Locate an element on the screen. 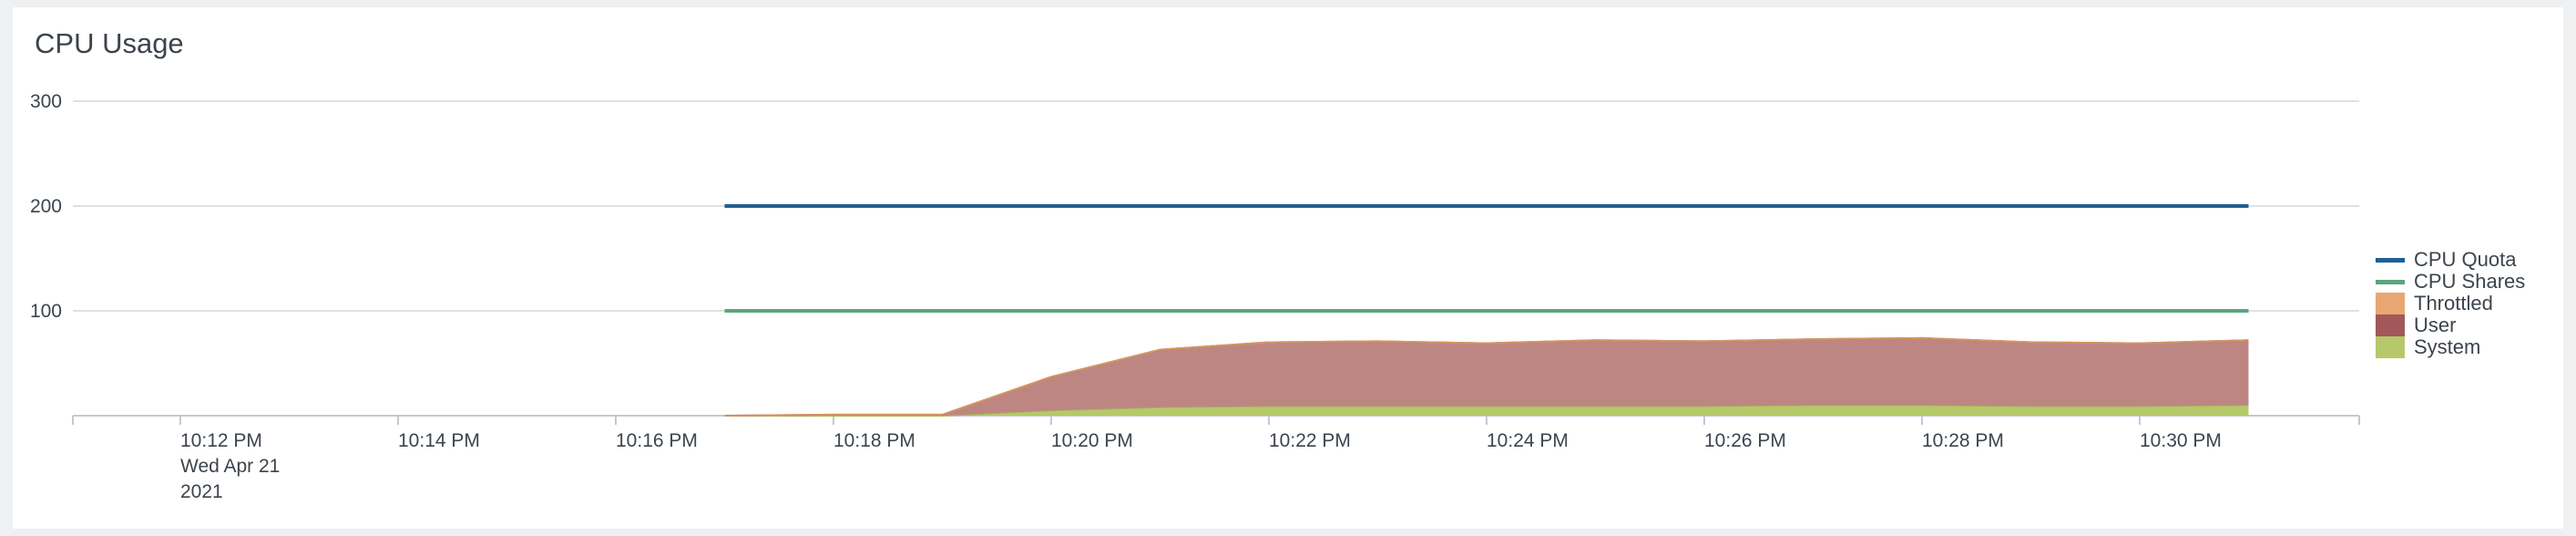 The image size is (2576, 536). x-tick-sublabel: 2021 is located at coordinates (201, 492).